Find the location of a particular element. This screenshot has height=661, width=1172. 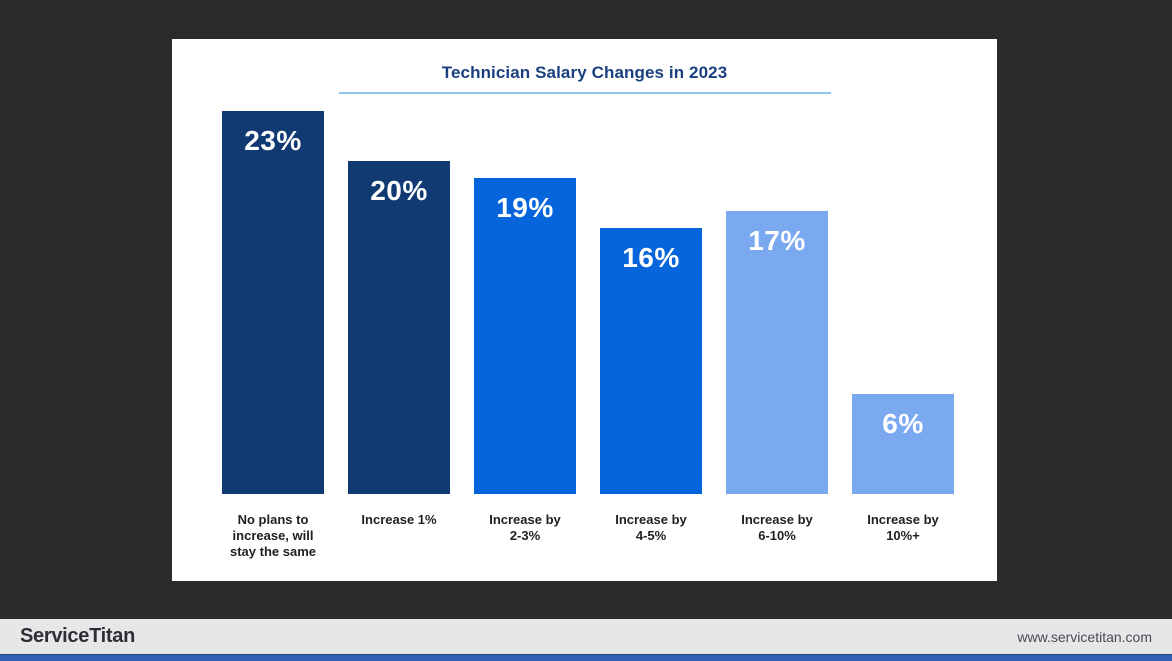

bar-value-label: 19% is located at coordinates (525, 207).